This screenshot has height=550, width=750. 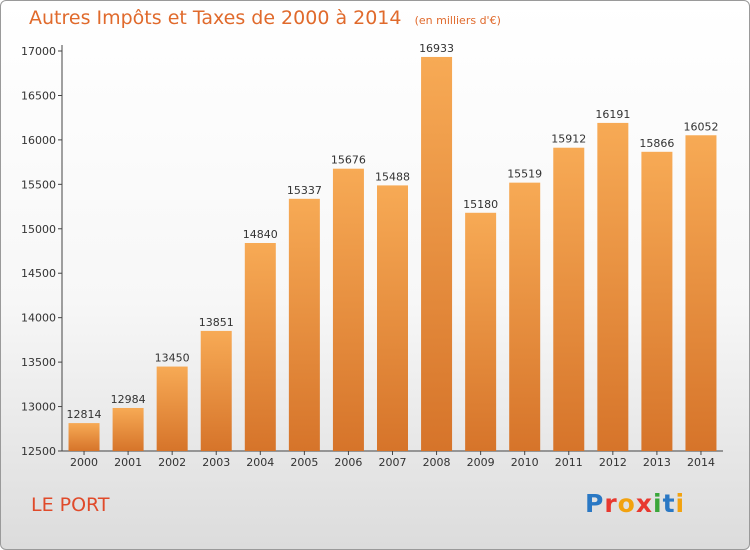 I want to click on data-label: 15337, so click(x=304, y=190).